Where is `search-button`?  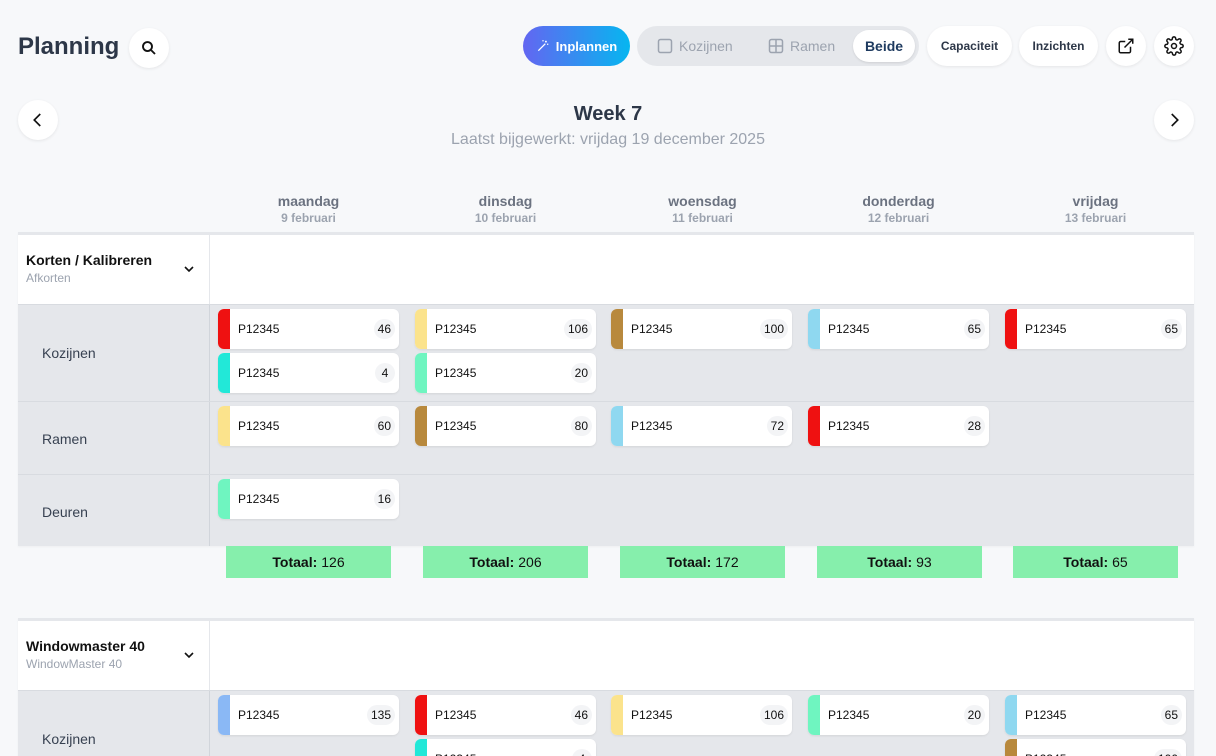
search-button is located at coordinates (149, 48).